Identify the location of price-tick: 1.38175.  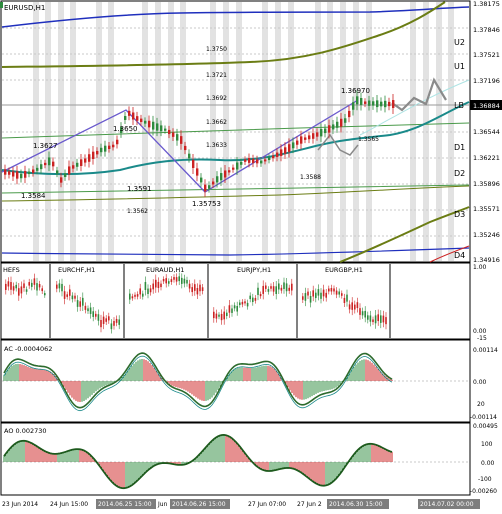
(486, 4).